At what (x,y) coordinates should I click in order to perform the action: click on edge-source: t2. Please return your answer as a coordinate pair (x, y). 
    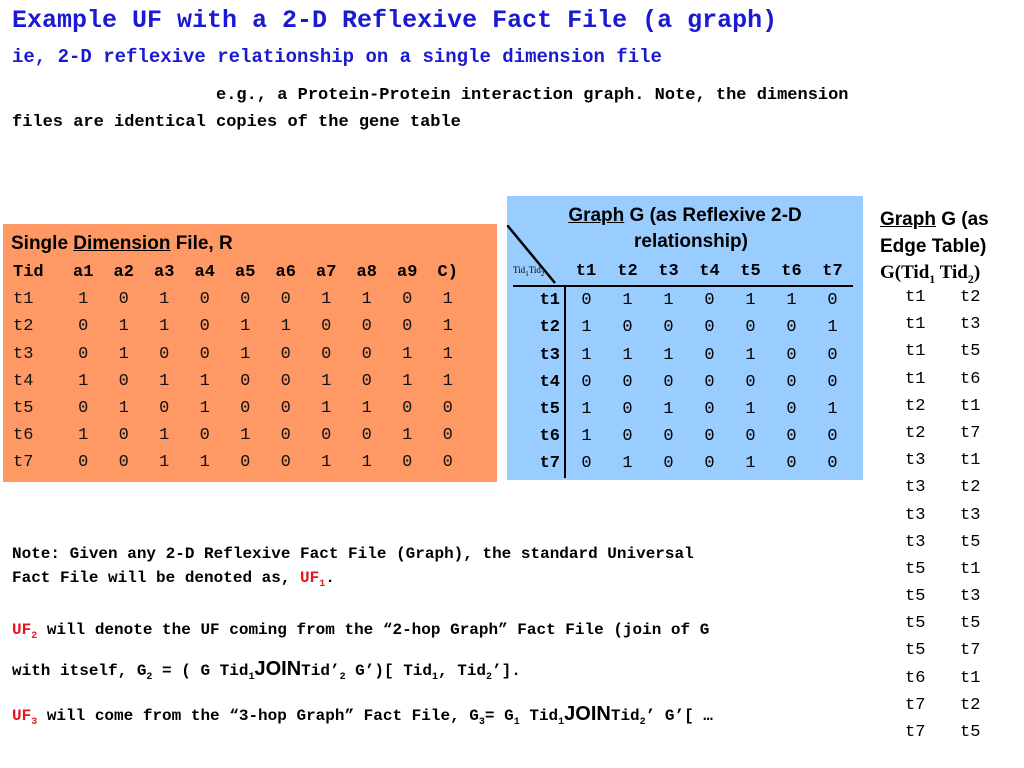
    Looking at the image, I should click on (915, 433).